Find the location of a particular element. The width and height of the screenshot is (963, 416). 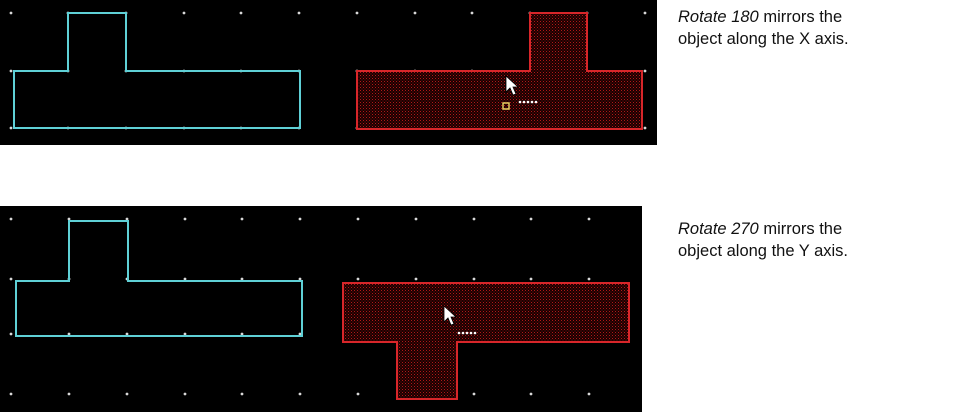

selection-handle-icon is located at coordinates (506, 106).